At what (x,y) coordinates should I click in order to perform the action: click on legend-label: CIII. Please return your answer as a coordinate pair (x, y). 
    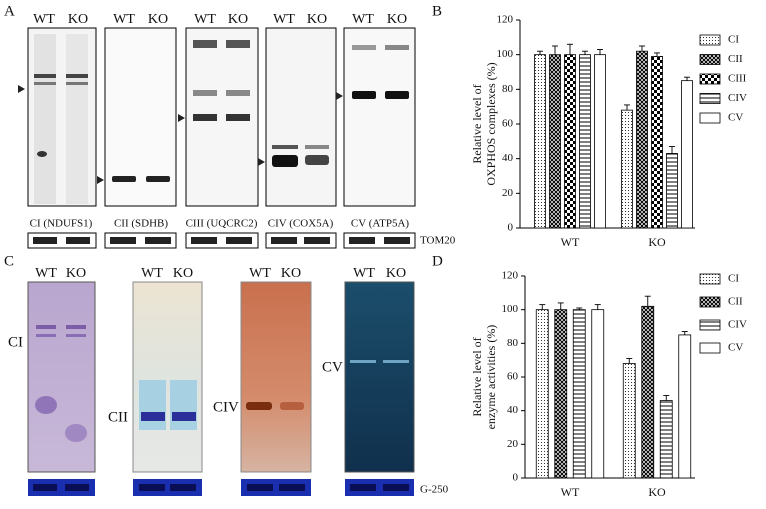
    Looking at the image, I should click on (737, 79).